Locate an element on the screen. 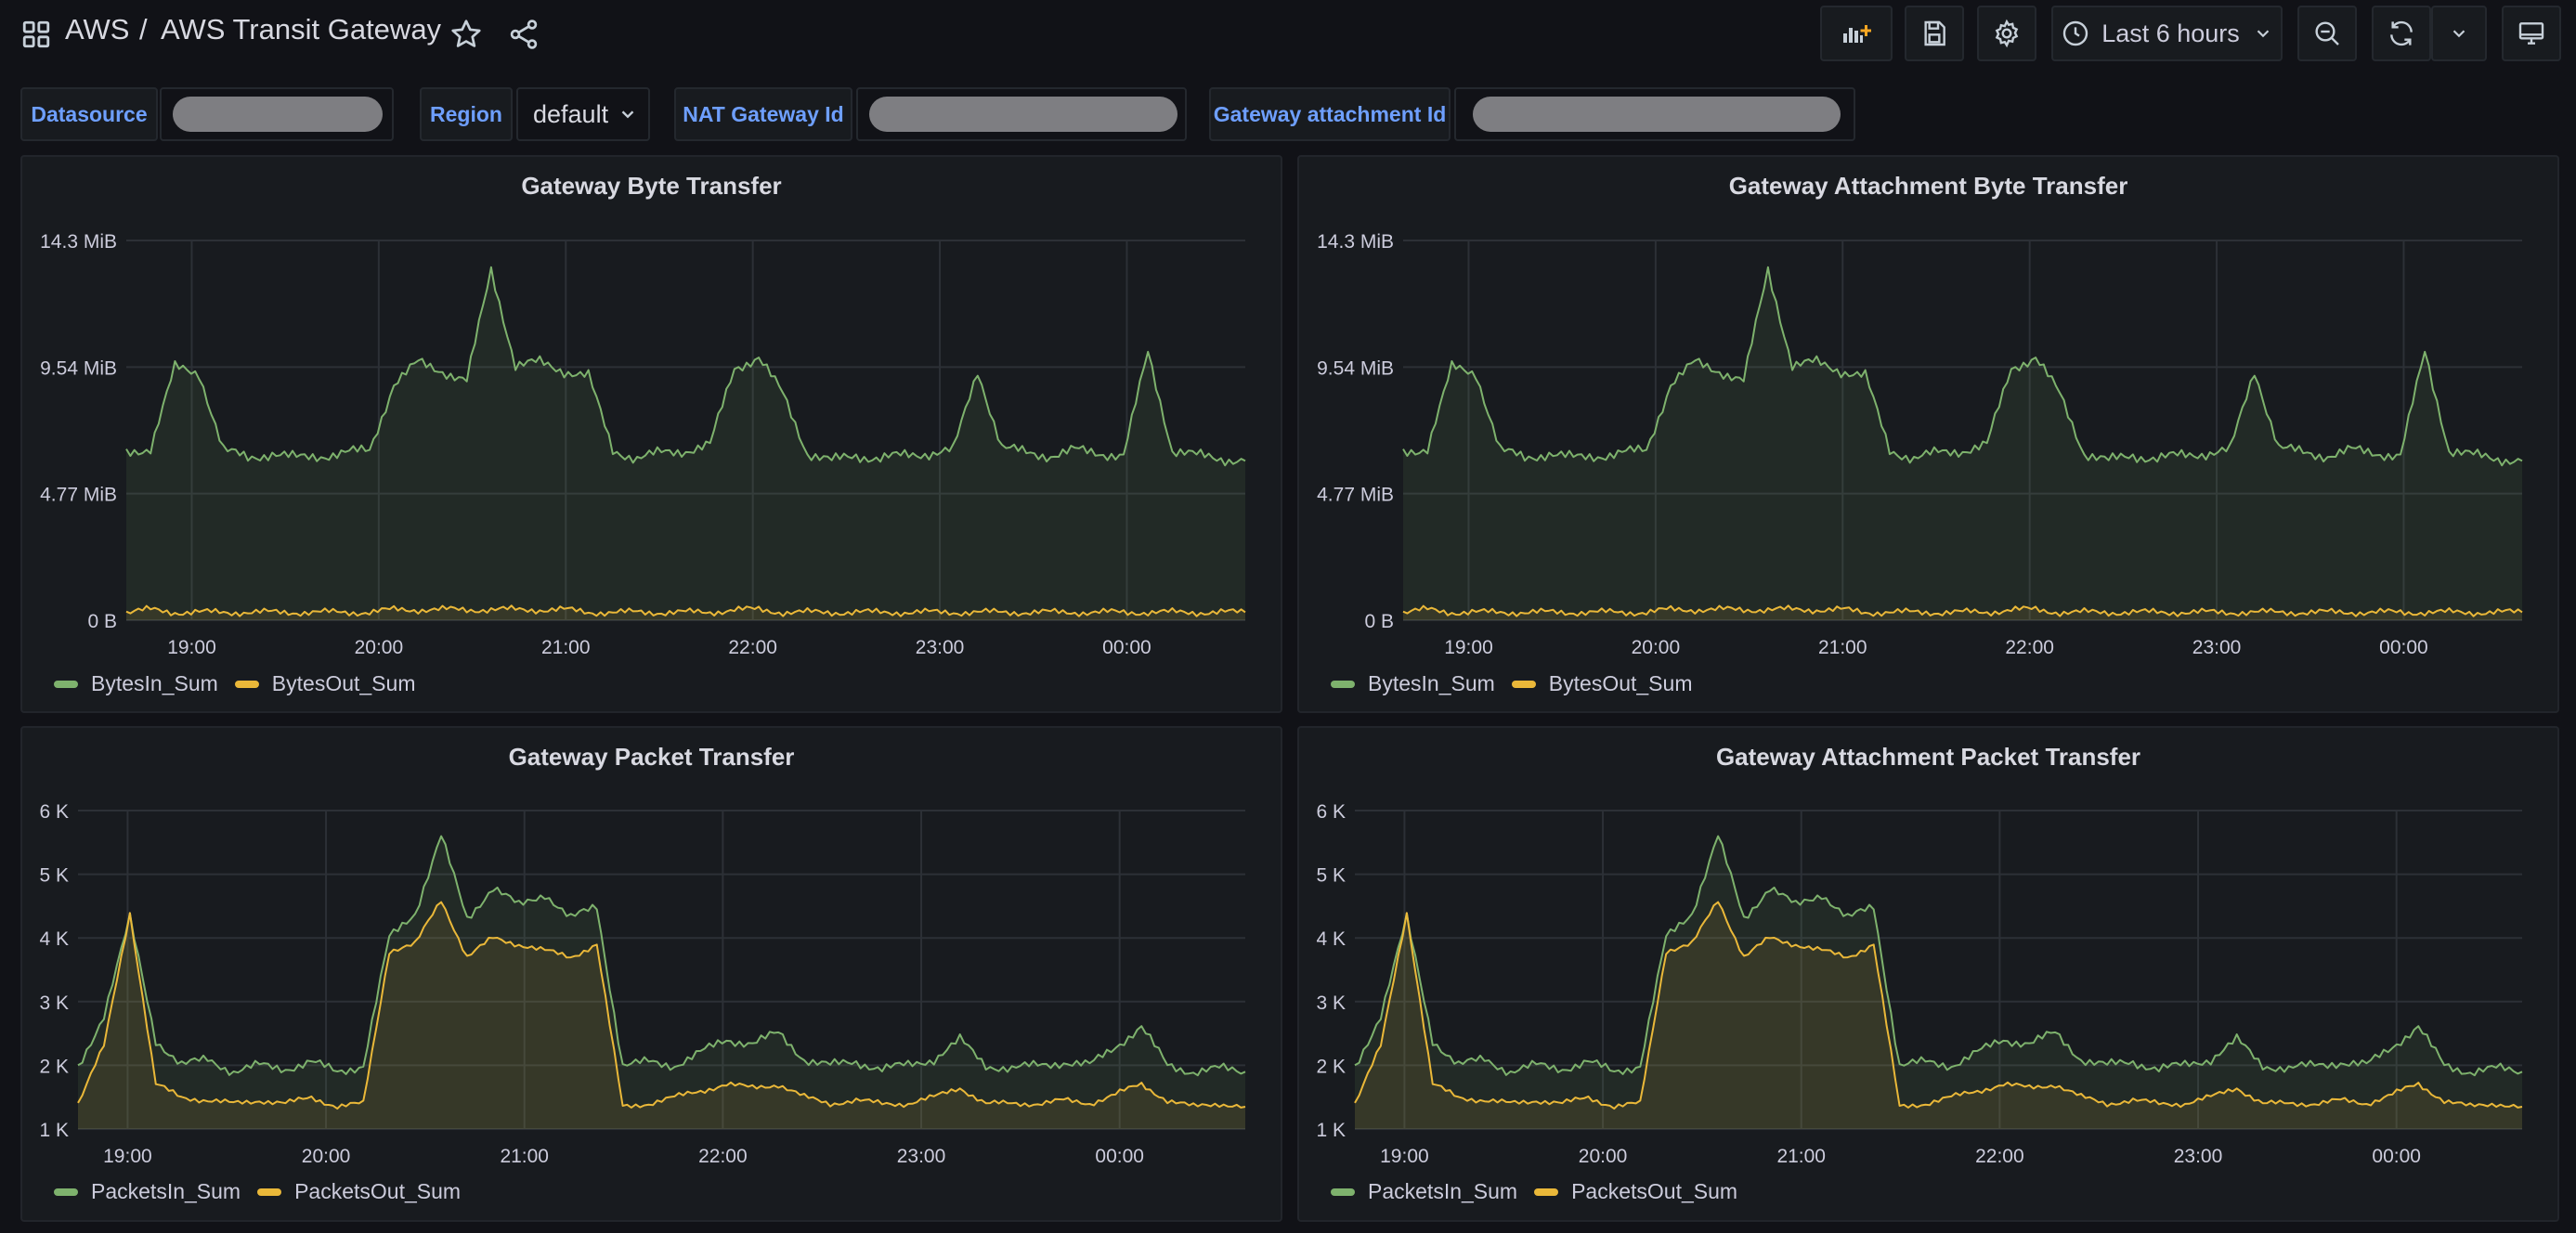 The height and width of the screenshot is (1233, 2576). save-dashboard-button is located at coordinates (1935, 33).